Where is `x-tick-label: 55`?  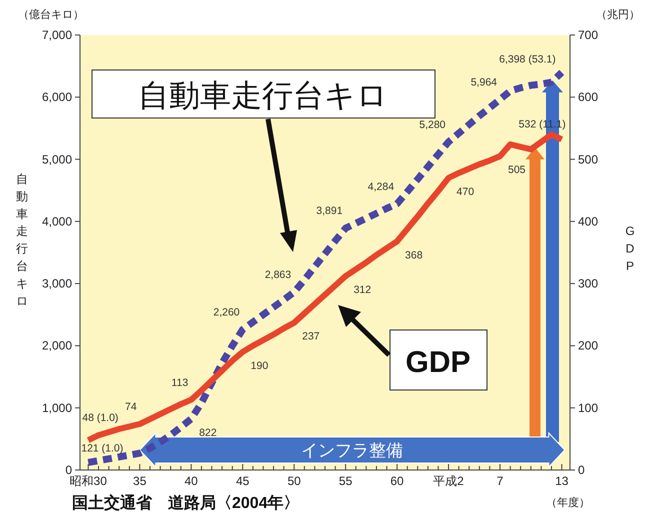 x-tick-label: 55 is located at coordinates (345, 481).